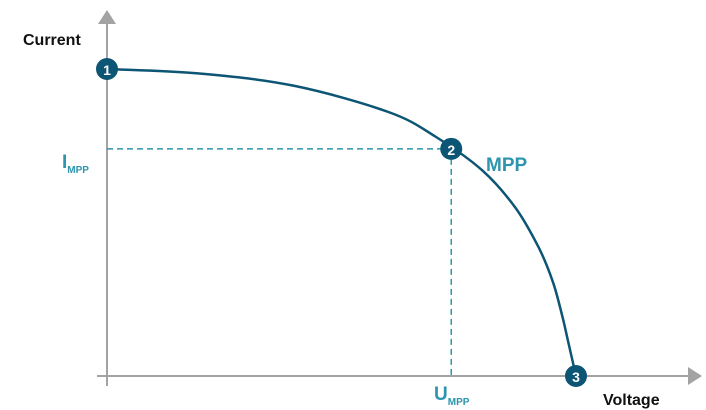 This screenshot has width=706, height=410. I want to click on point-marker-2-circle, so click(451, 148).